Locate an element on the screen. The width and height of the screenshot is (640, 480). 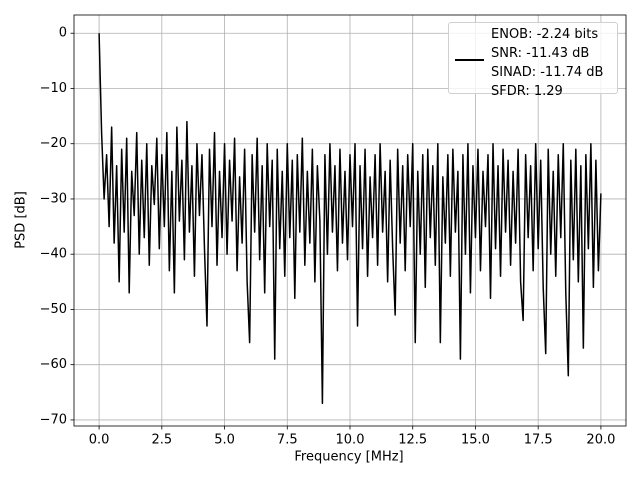
x-tick-label: 12.5 is located at coordinates (412, 440).